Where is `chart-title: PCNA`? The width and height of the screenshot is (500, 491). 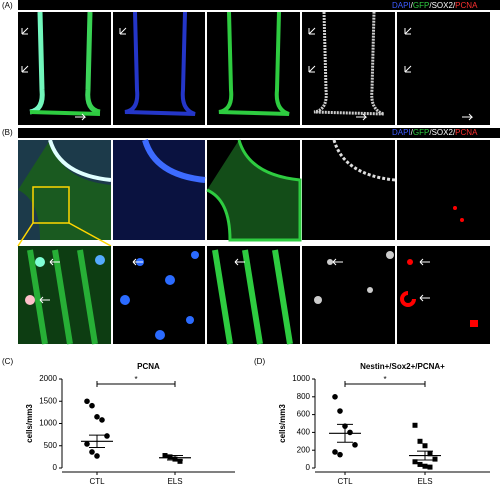 chart-title: PCNA is located at coordinates (148, 366).